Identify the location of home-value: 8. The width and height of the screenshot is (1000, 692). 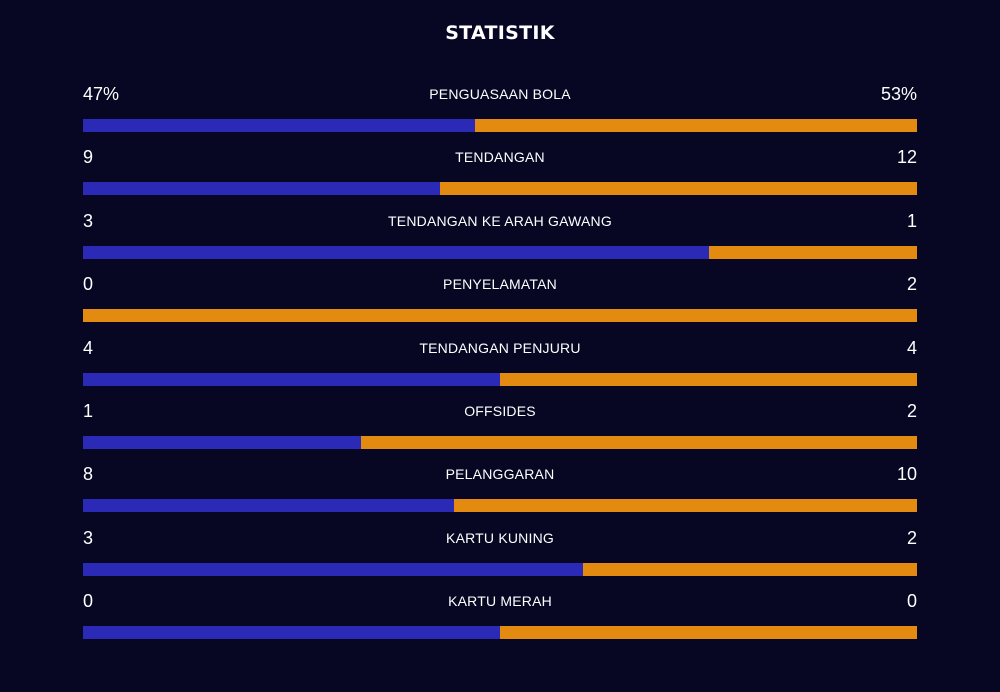
(88, 474).